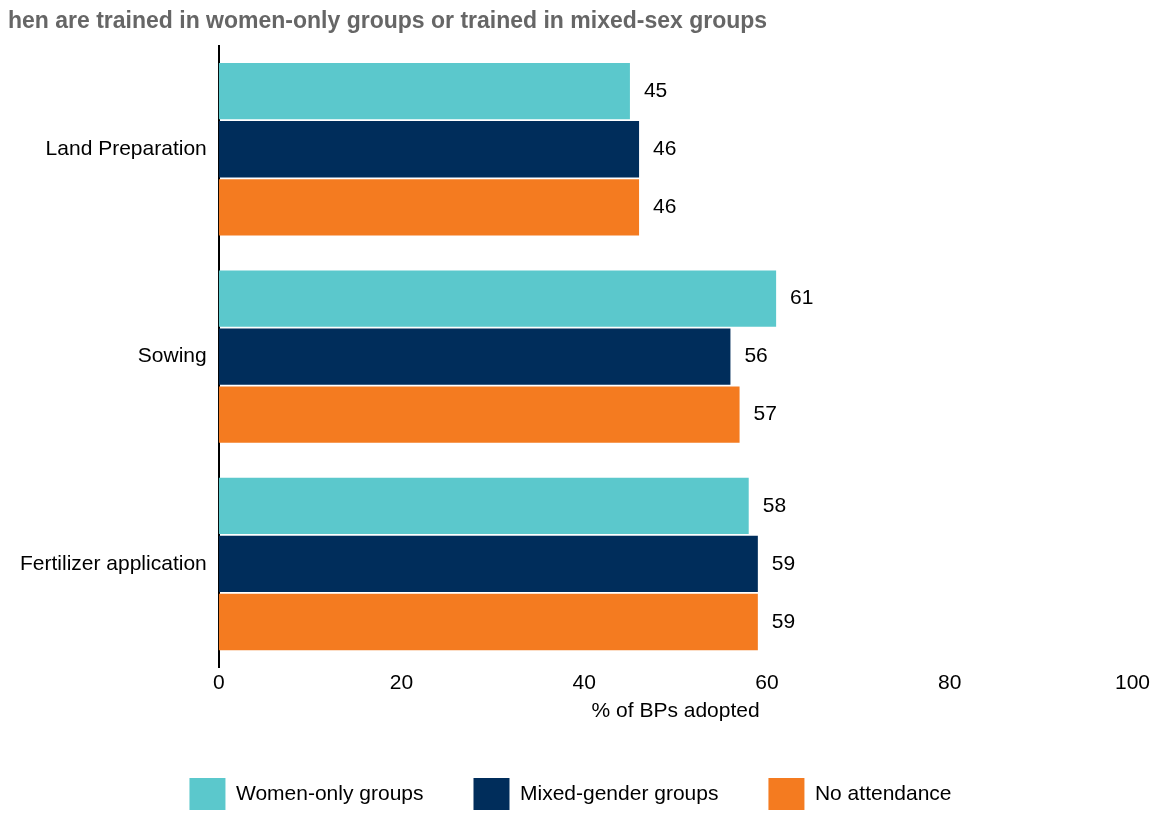 This screenshot has width=1161, height=828. I want to click on chart-title: hen are trained in women-only groups or trained in mixed-sex groups, so click(388, 20).